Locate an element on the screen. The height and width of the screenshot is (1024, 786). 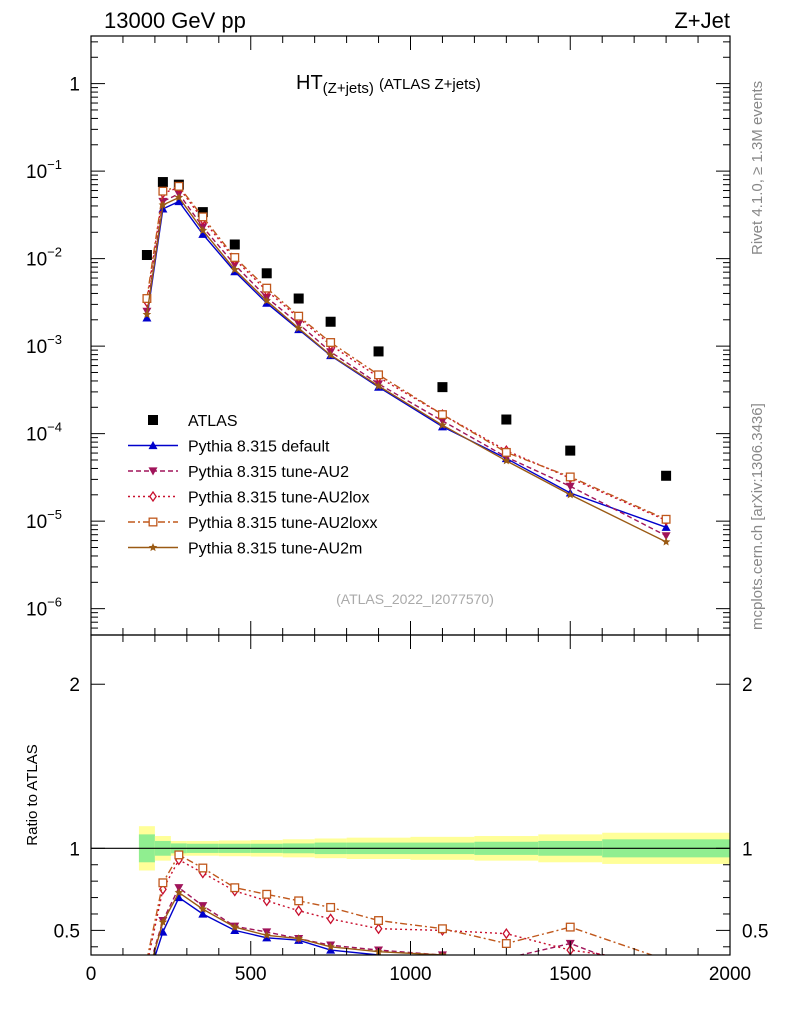
legend-item-ATLAS: ATLAS is located at coordinates (193, 421).